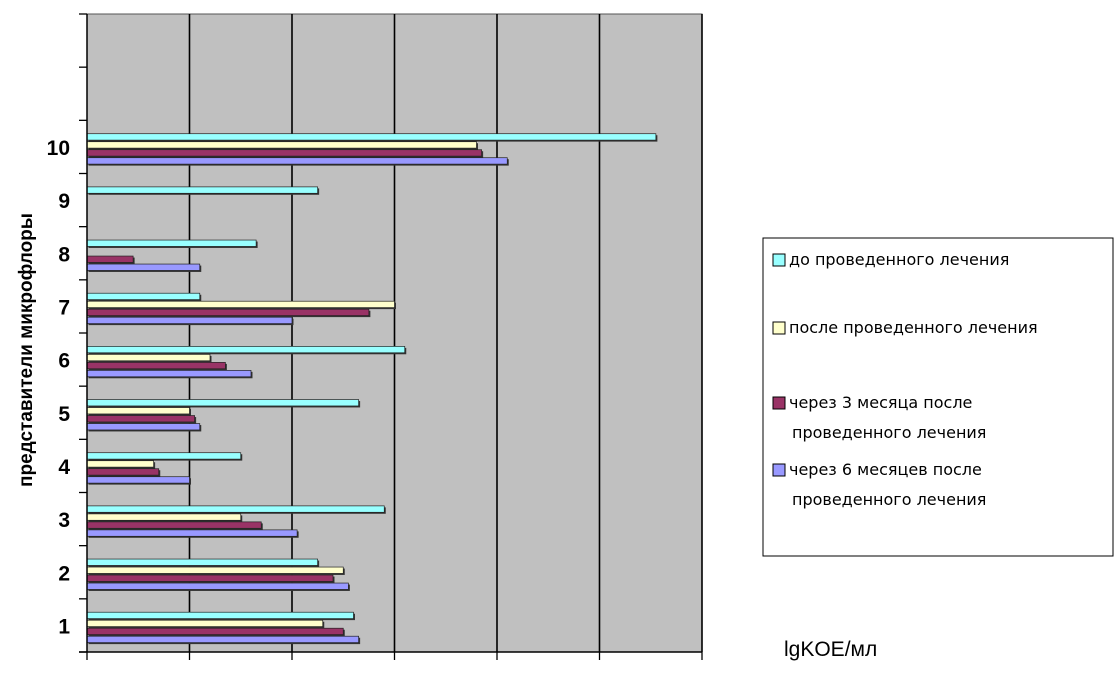  Describe the element at coordinates (281, 145) in the screenshot. I see `bar-cat10-series2` at that location.